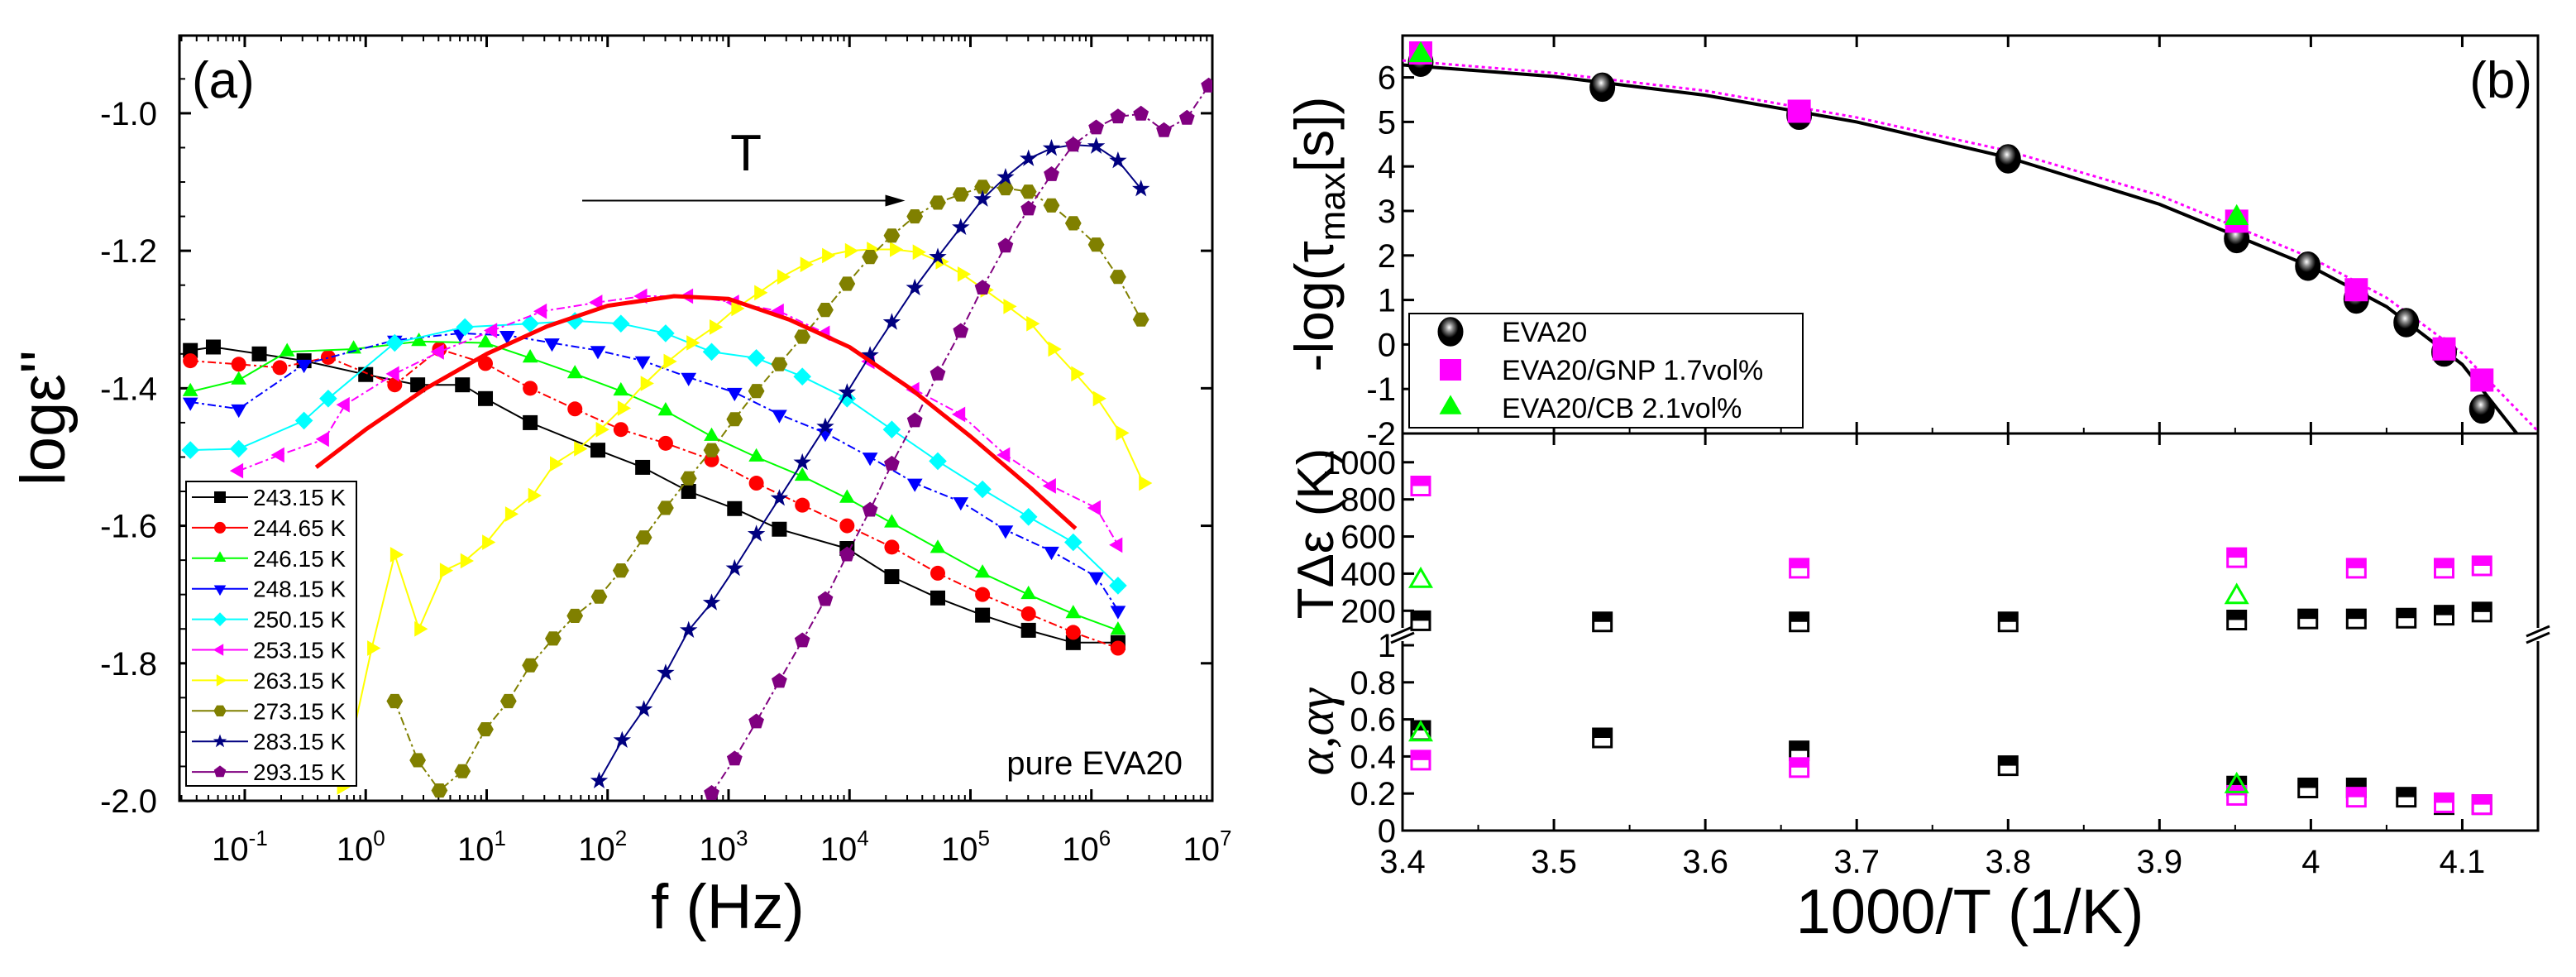  What do you see at coordinates (1387, 301) in the screenshot?
I see `y-tick-label-tau: 1` at bounding box center [1387, 301].